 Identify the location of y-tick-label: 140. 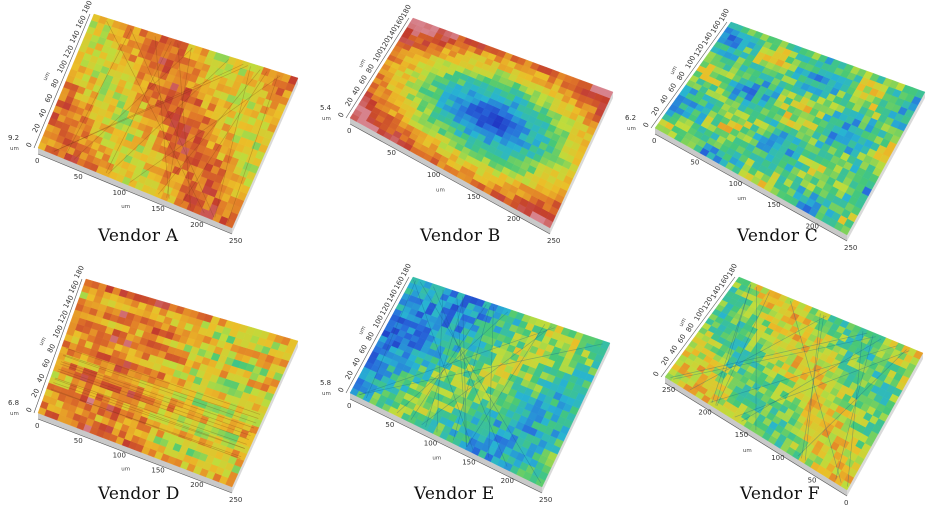
(392, 296).